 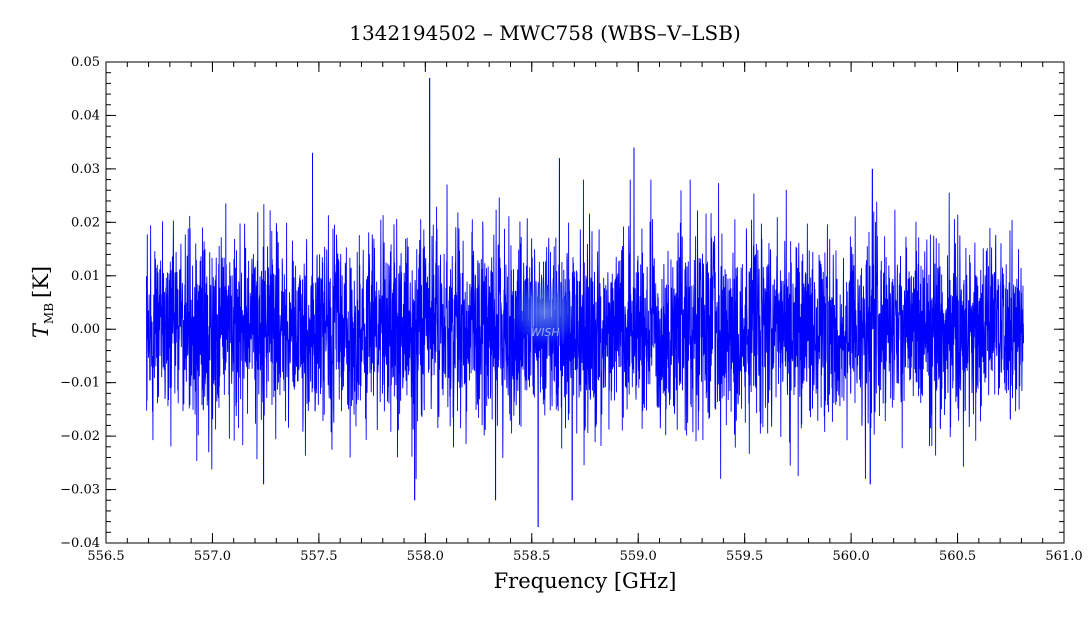 I want to click on y-tick-label: −0.01, so click(x=80, y=383).